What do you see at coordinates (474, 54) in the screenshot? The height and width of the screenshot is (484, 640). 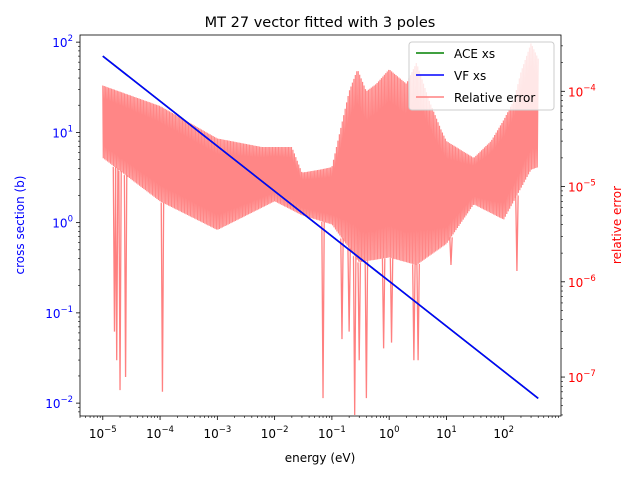 I see `legend-label-ace-xs: ACE xs` at bounding box center [474, 54].